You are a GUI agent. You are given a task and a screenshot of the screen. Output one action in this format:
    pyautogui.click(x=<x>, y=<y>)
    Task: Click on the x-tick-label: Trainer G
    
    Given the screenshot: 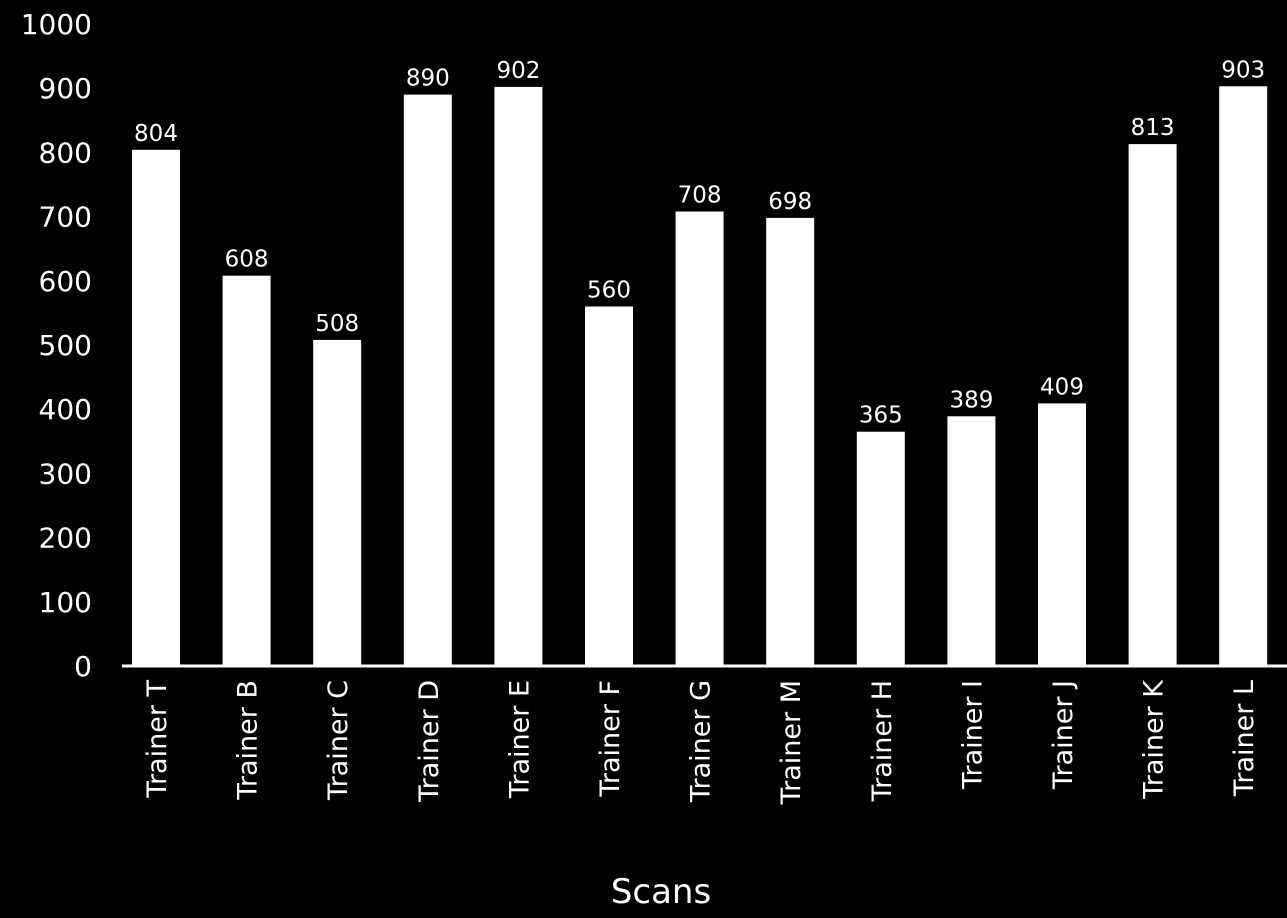 What is the action you would take?
    pyautogui.click(x=701, y=741)
    